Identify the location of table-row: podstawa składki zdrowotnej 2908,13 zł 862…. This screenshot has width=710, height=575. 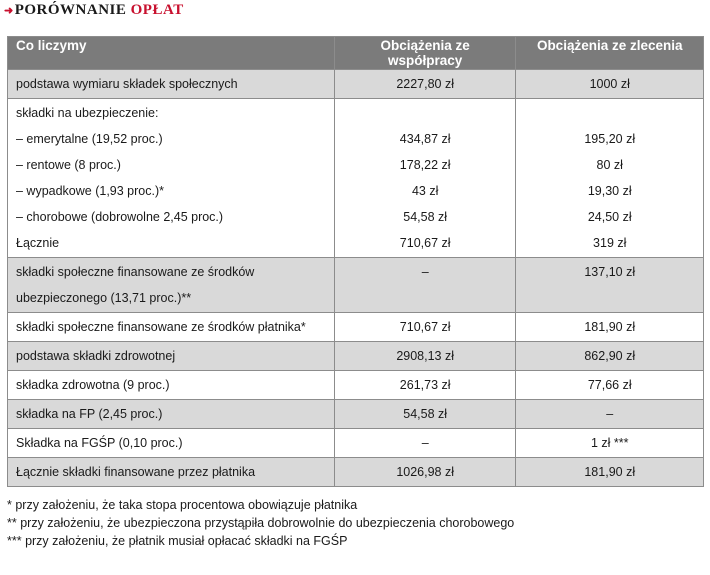
(355, 356).